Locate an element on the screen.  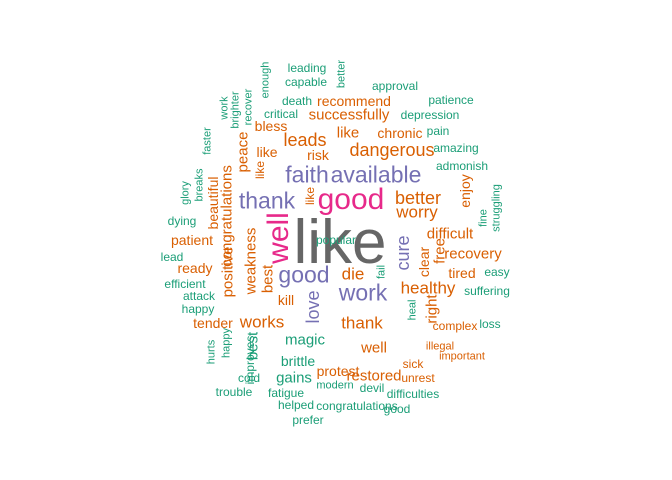
word-unrest: unrest is located at coordinates (418, 378).